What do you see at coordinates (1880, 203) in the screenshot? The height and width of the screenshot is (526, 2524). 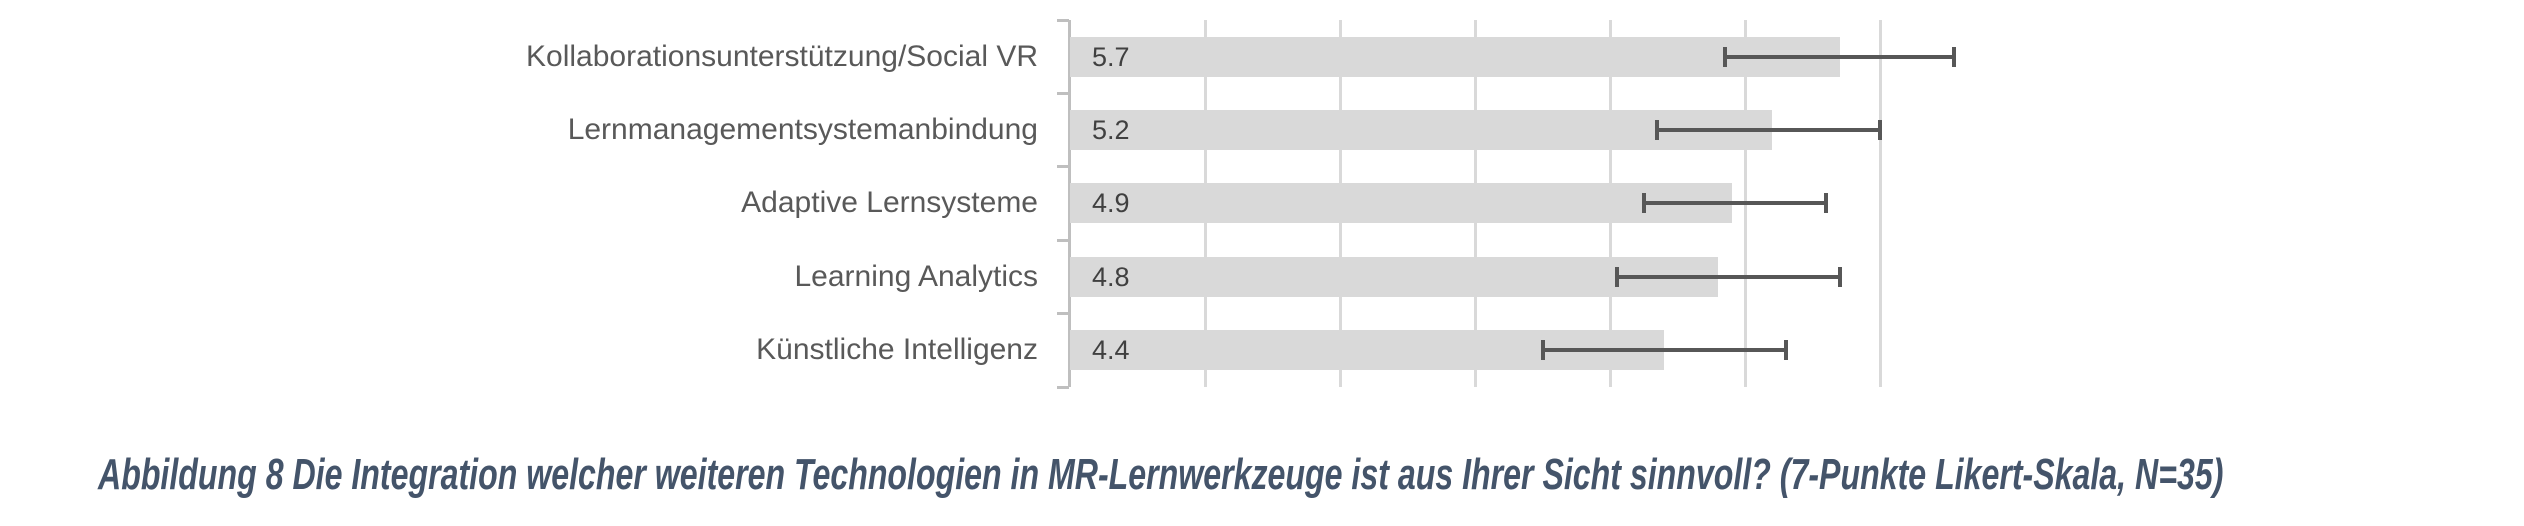 I see `x-gridline` at bounding box center [1880, 203].